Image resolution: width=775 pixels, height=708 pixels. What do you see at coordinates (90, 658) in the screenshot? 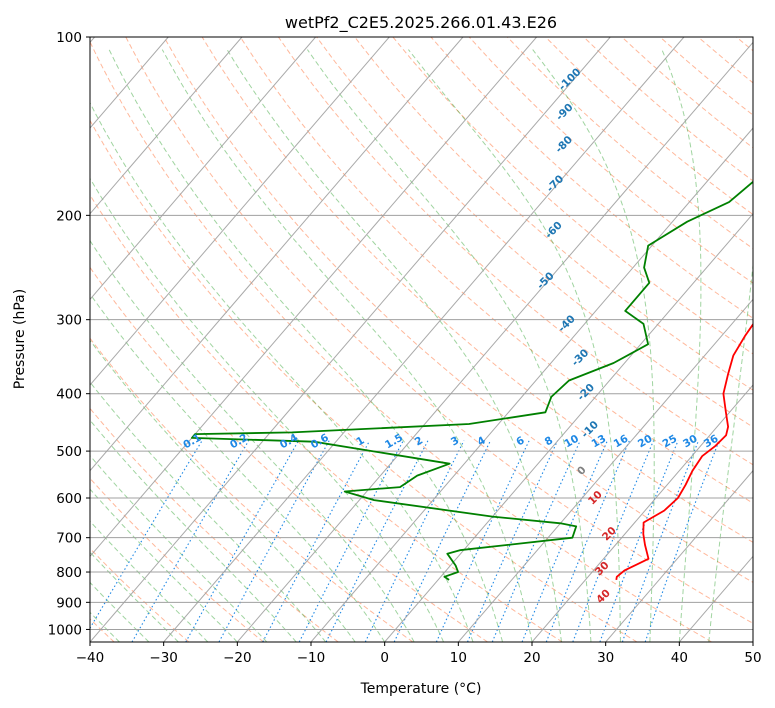
I see `x-tick-label-m40: −40` at bounding box center [90, 658].